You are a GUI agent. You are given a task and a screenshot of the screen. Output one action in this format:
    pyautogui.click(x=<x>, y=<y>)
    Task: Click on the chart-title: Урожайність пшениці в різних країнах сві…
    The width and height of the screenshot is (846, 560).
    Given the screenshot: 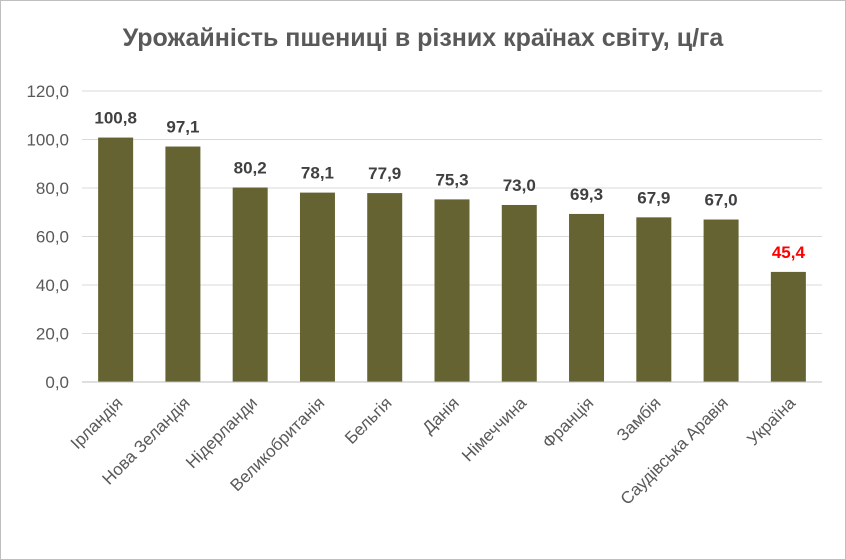 What is the action you would take?
    pyautogui.click(x=423, y=38)
    